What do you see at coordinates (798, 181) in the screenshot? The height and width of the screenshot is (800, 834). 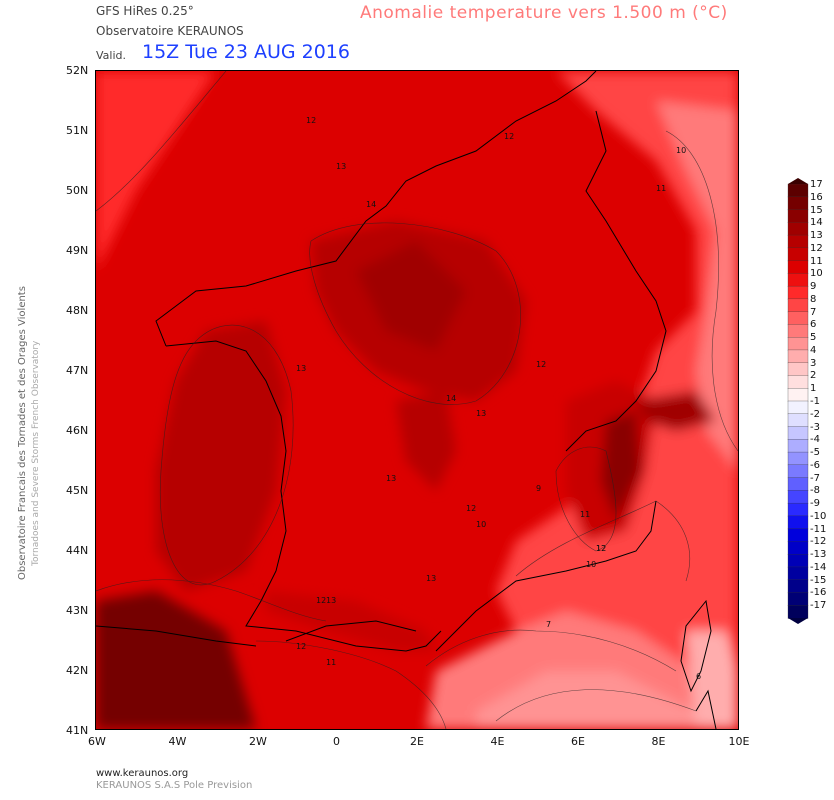 I see `scale-top-arrow` at bounding box center [798, 181].